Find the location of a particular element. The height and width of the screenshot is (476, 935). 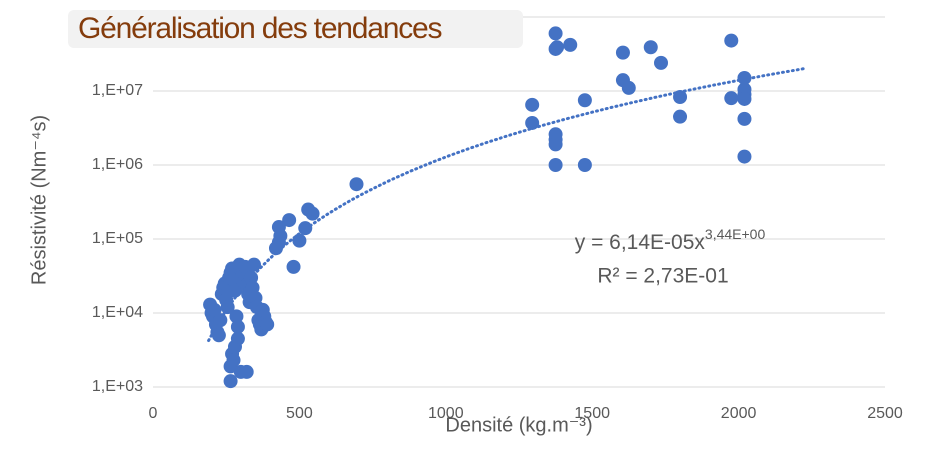

y-tick-label: 1,E+03 is located at coordinates (117, 386).